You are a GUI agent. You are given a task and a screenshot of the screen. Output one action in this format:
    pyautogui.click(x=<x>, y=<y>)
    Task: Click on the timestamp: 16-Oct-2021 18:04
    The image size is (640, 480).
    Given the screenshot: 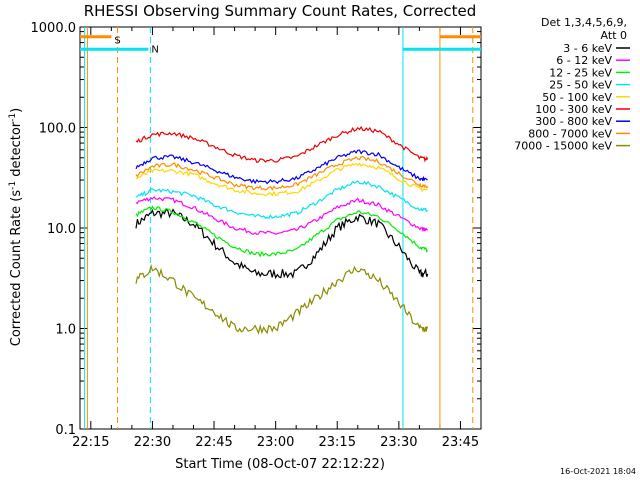 What is the action you would take?
    pyautogui.click(x=598, y=471)
    